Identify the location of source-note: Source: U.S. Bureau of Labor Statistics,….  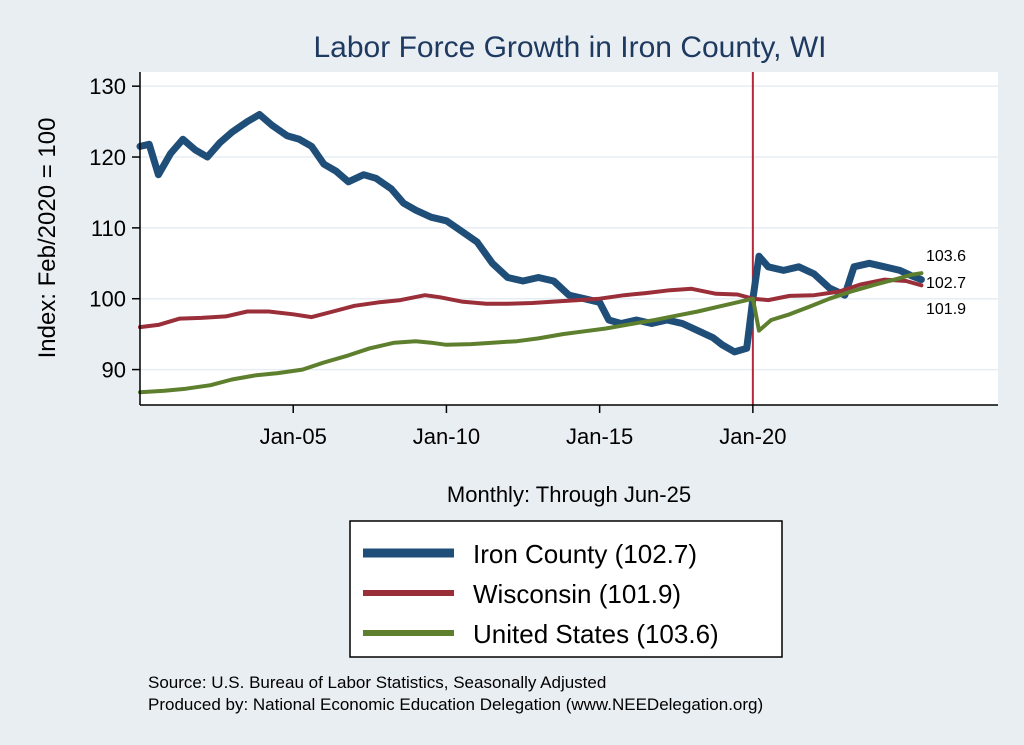
(377, 682).